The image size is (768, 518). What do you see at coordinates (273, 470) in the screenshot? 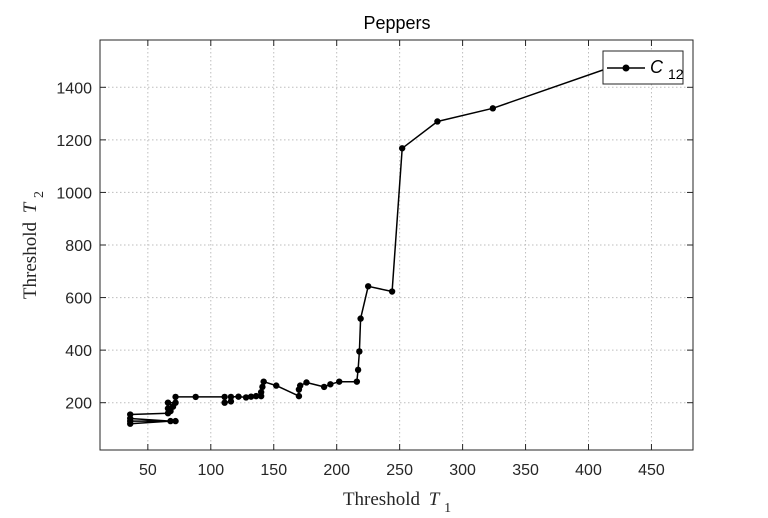
I see `x-tick-label: 150` at bounding box center [273, 470].